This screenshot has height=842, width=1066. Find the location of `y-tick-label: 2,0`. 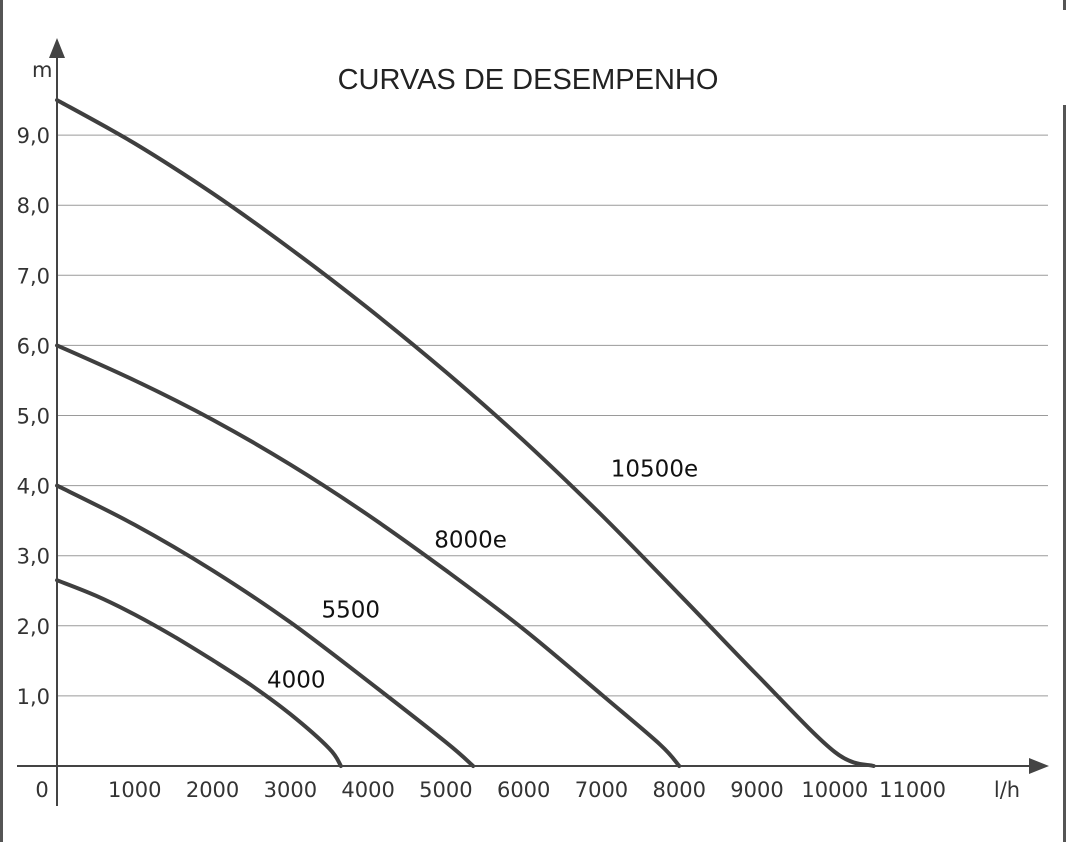

y-tick-label: 2,0 is located at coordinates (33, 627).